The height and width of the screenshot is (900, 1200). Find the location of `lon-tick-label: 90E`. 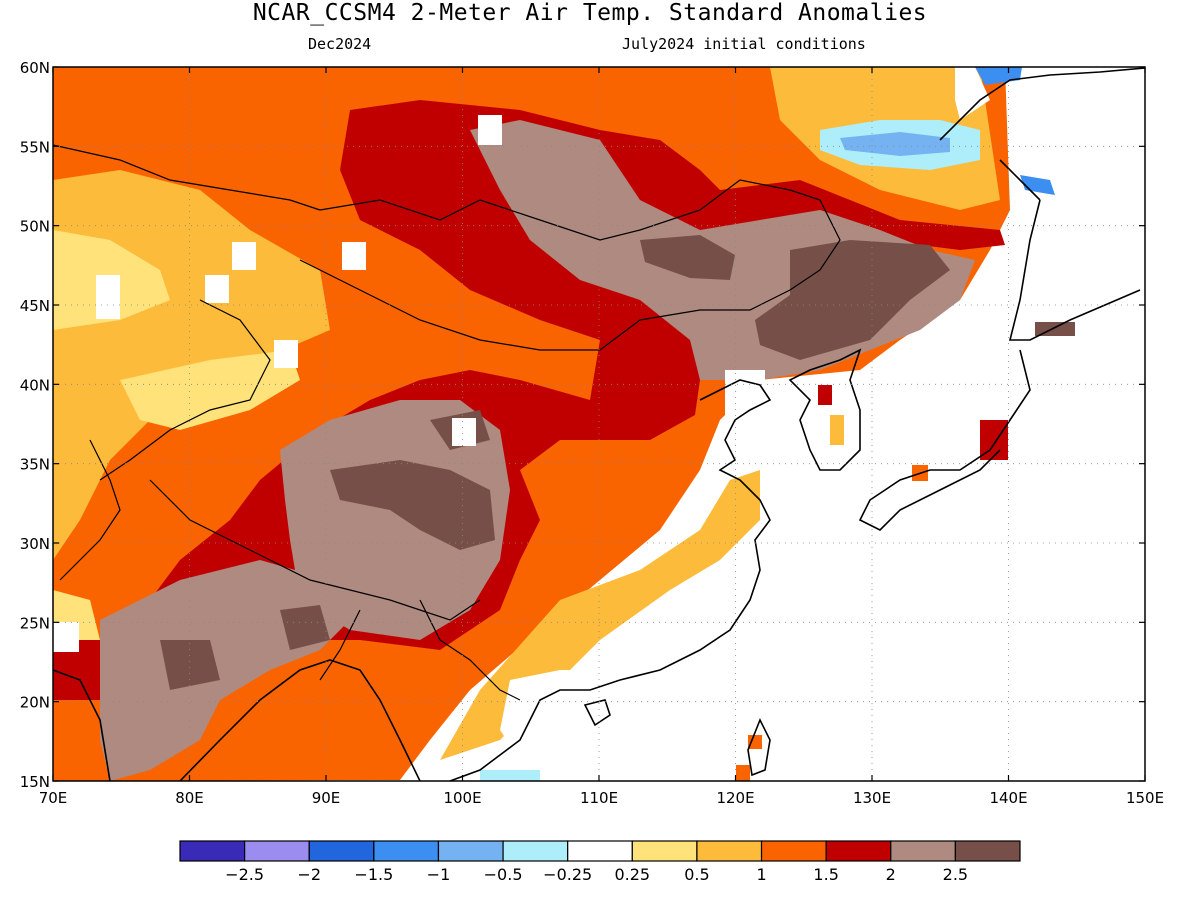

lon-tick-label: 90E is located at coordinates (326, 798).